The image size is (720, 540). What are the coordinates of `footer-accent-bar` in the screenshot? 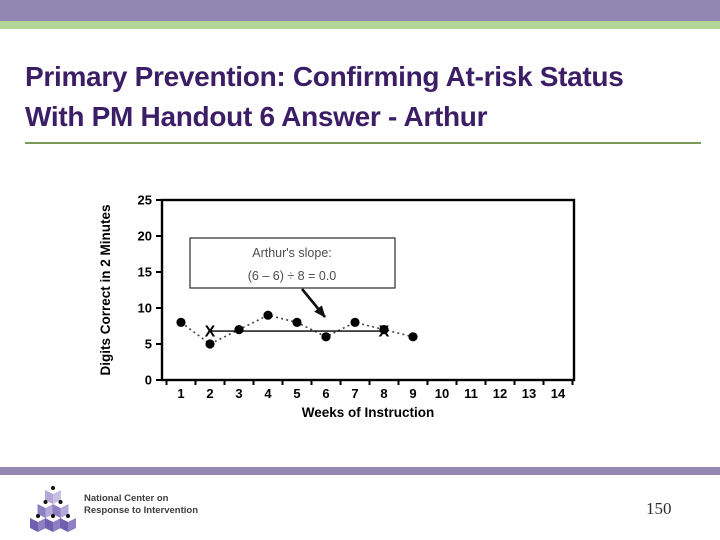 It's located at (360, 471).